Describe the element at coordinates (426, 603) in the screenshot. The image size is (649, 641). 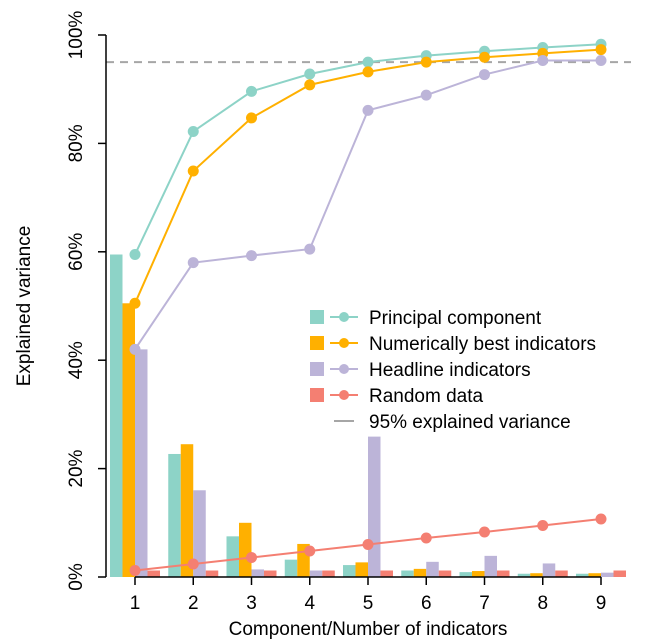
I see `x-tick-label: 6` at that location.